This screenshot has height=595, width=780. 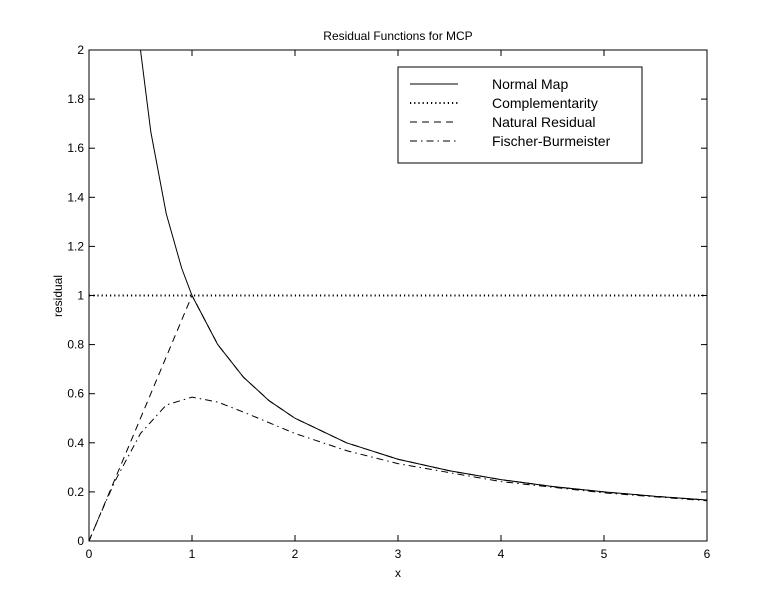 What do you see at coordinates (398, 573) in the screenshot?
I see `x-axis-label: x` at bounding box center [398, 573].